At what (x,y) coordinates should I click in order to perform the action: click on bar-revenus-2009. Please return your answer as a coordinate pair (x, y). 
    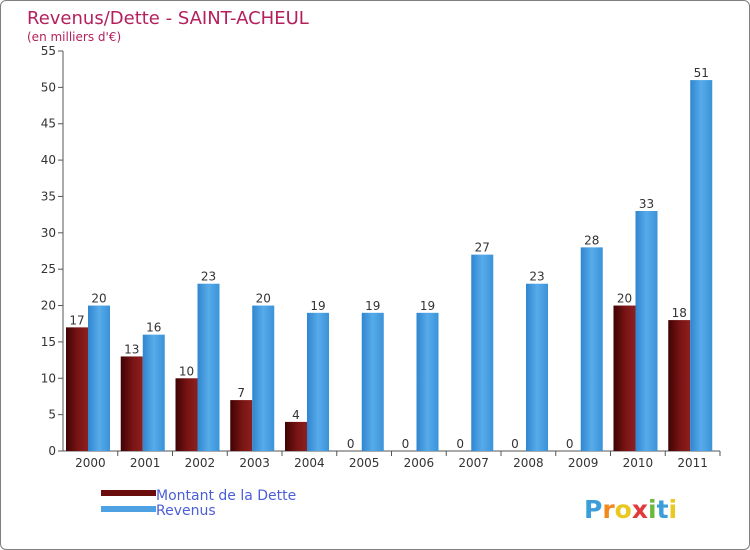
    Looking at the image, I should click on (591, 349).